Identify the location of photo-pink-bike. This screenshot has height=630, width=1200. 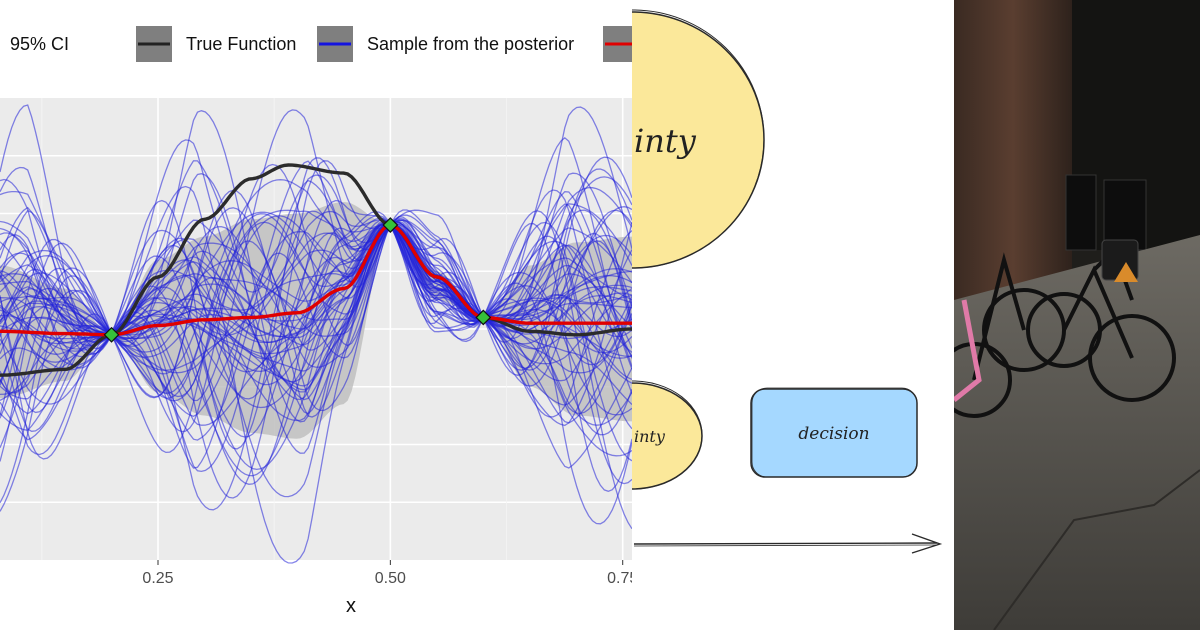
(968, 350).